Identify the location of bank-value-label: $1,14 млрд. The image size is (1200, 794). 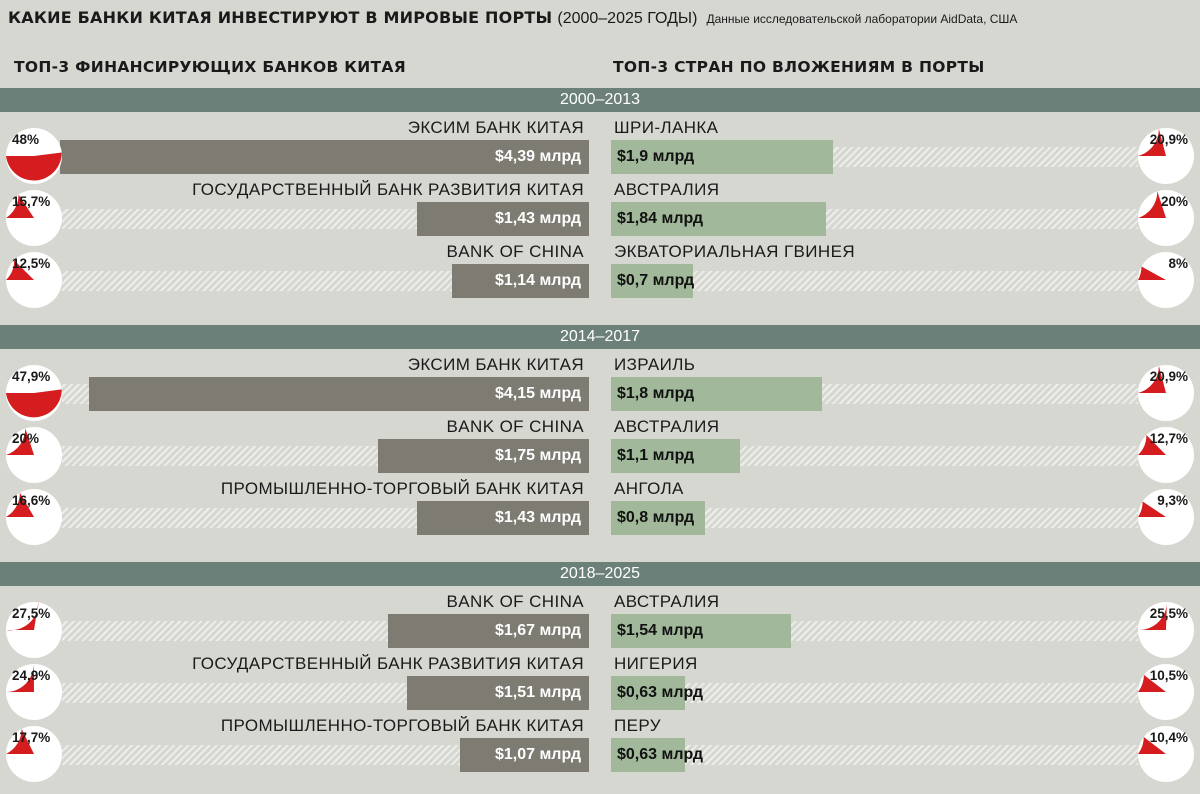
(537, 280).